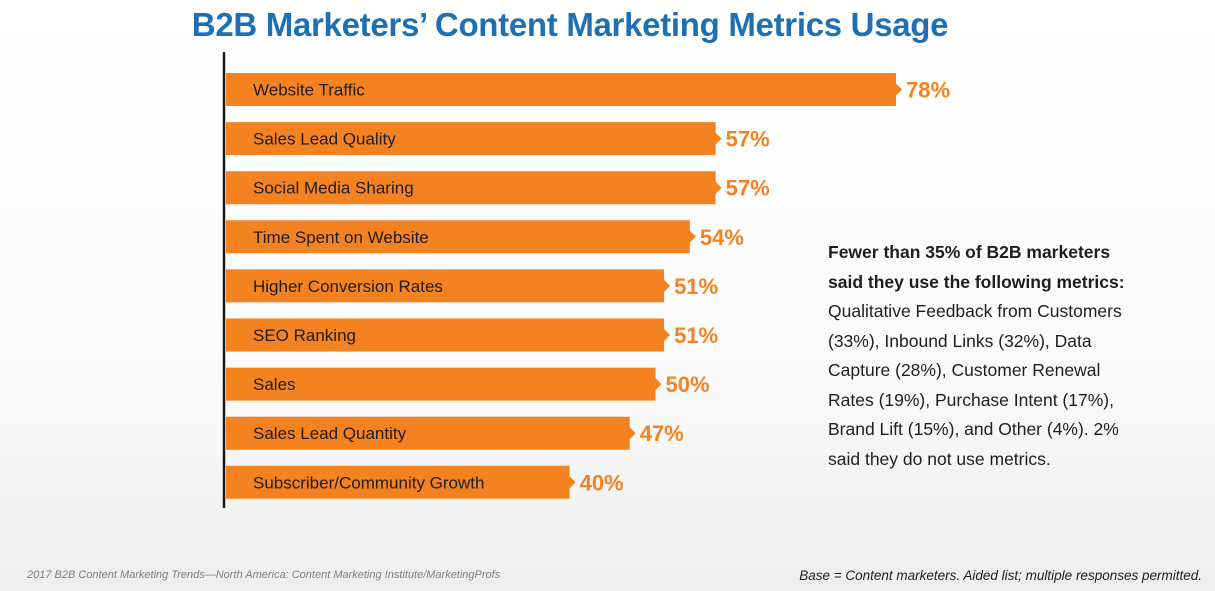 The height and width of the screenshot is (591, 1215). Describe the element at coordinates (309, 90) in the screenshot. I see `category-label: Website Traffic` at that location.